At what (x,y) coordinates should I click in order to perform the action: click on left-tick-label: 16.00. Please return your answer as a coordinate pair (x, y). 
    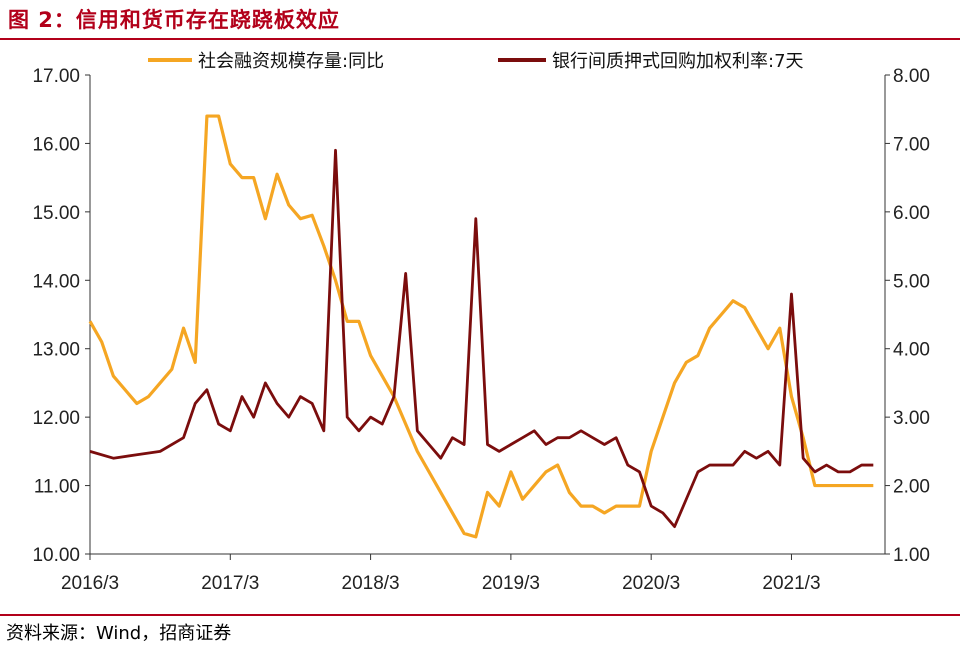
    Looking at the image, I should click on (56, 144).